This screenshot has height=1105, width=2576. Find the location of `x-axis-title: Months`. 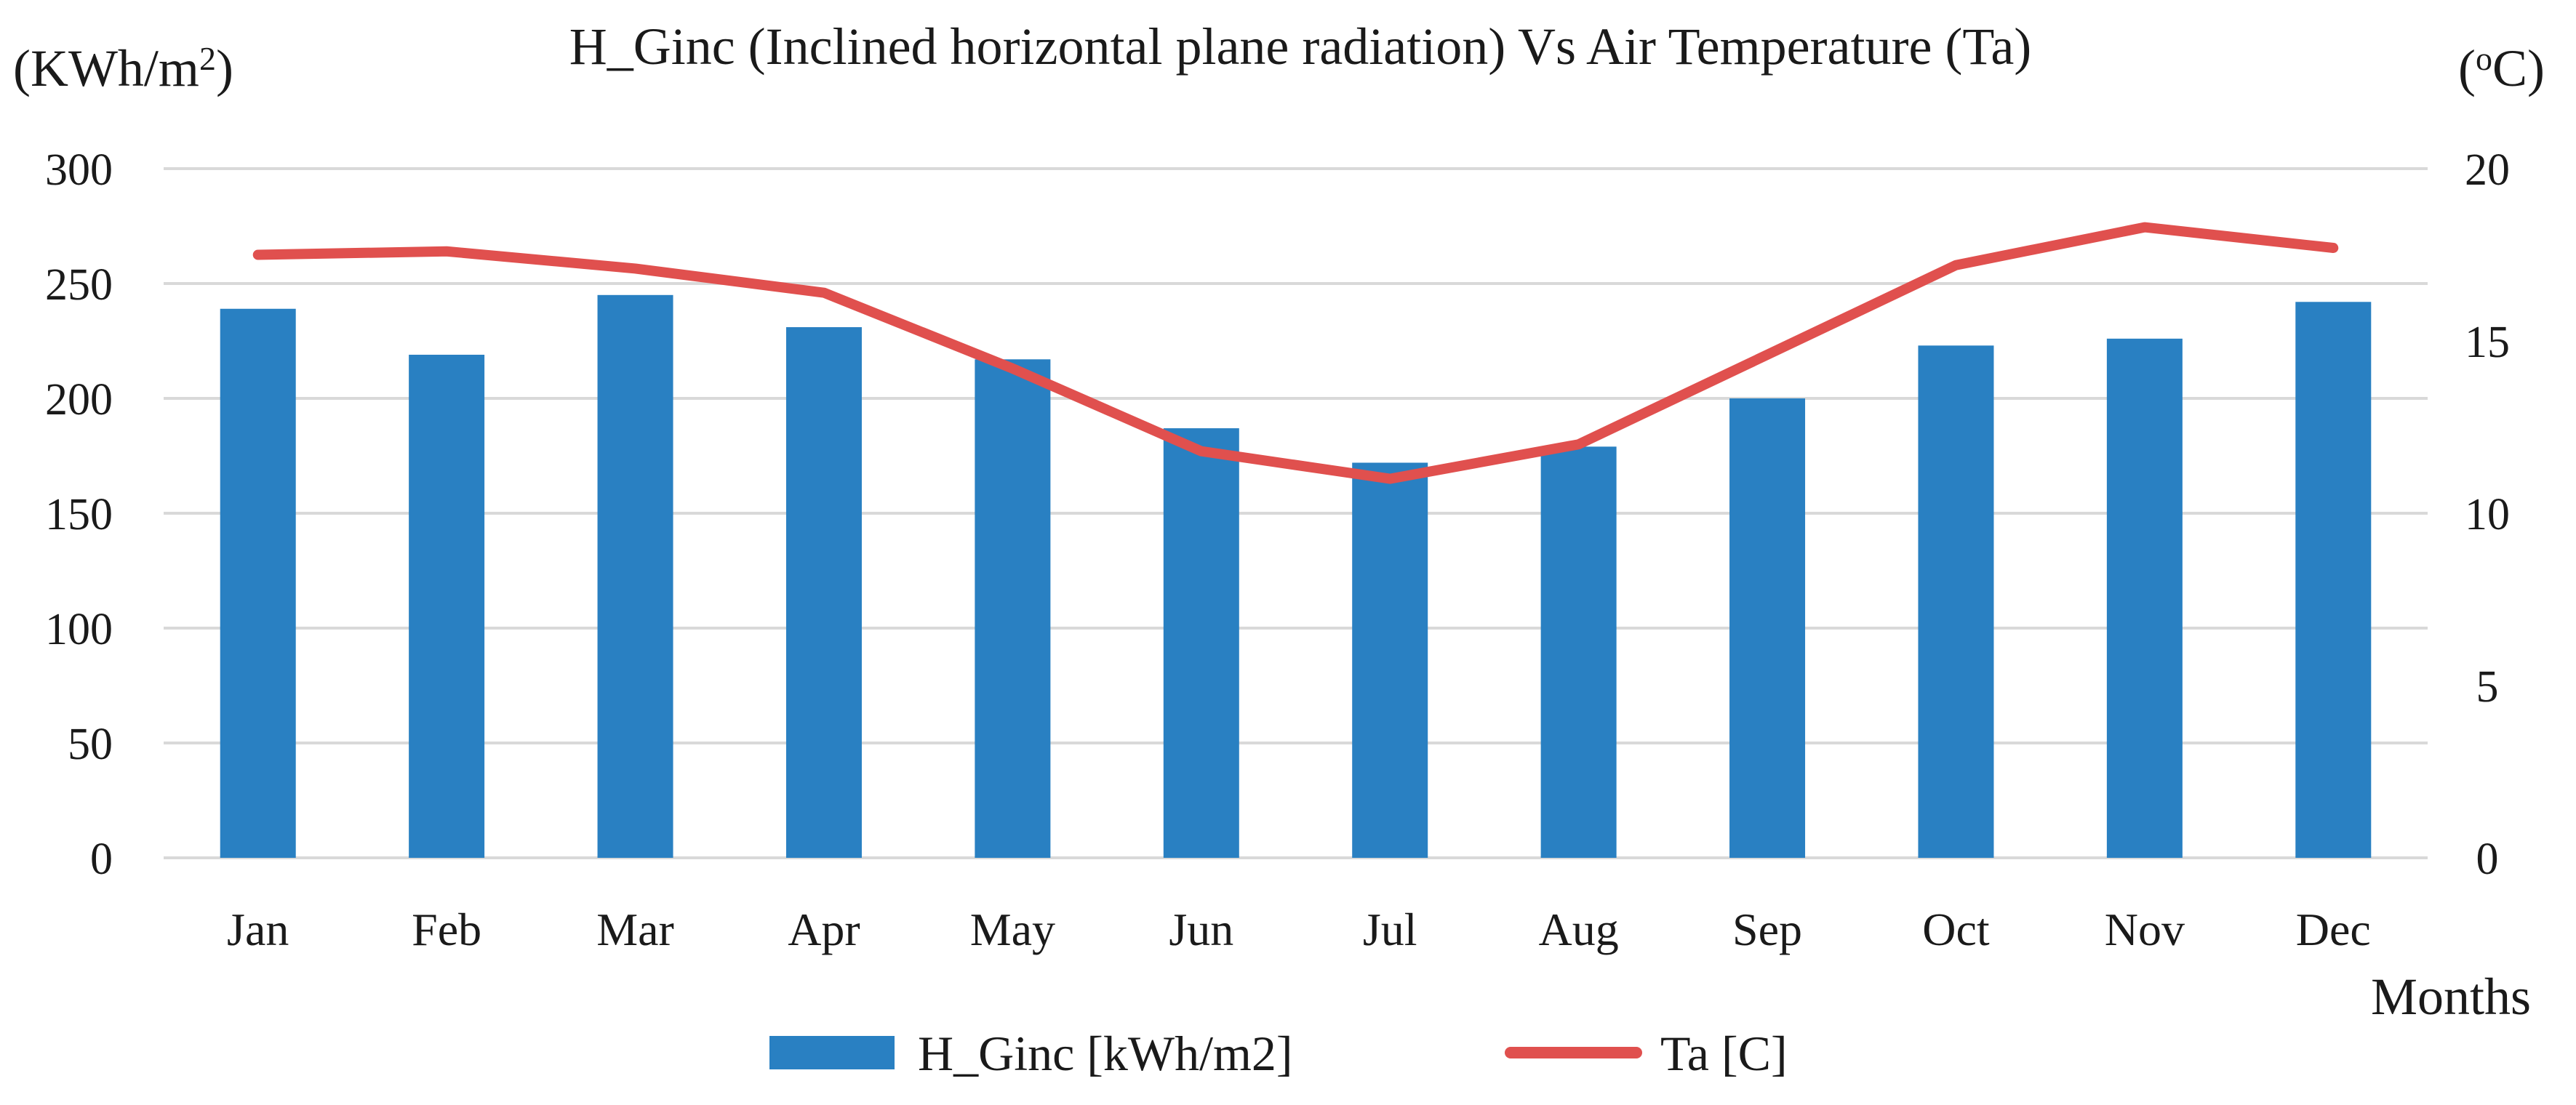

x-axis-title: Months is located at coordinates (2451, 997).